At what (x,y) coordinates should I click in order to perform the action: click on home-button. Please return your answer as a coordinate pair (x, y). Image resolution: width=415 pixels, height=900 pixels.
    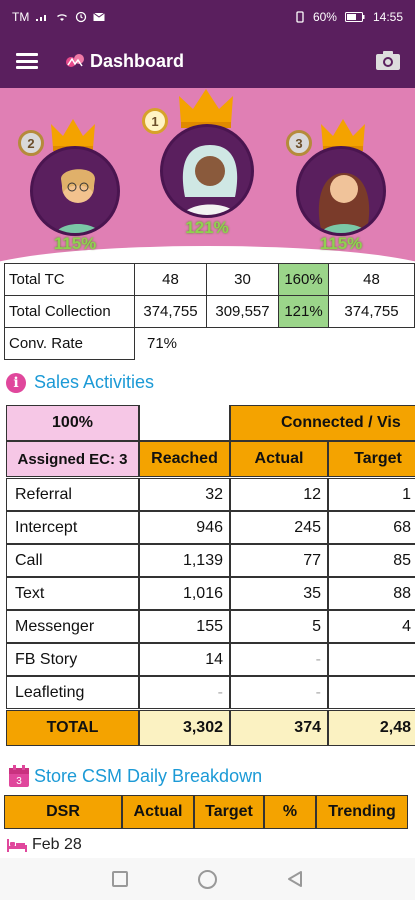
    Looking at the image, I should click on (207, 879).